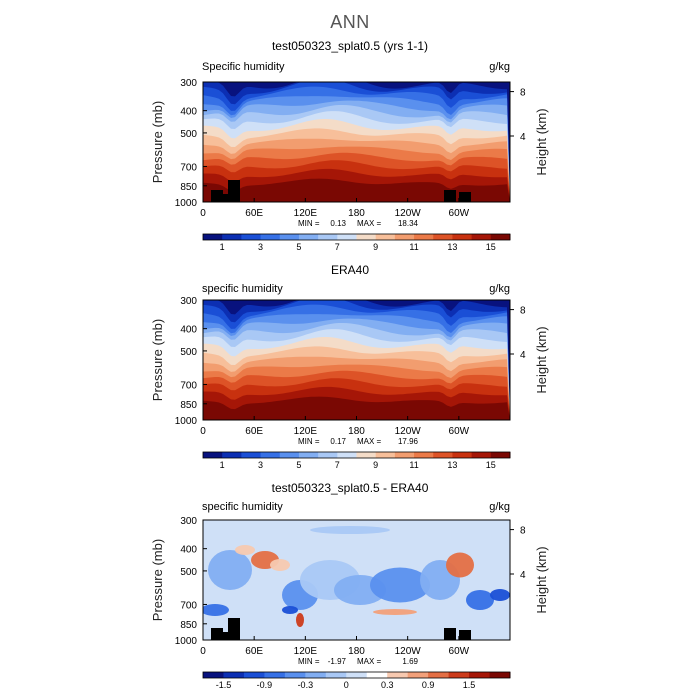  What do you see at coordinates (375, 247) in the screenshot?
I see `colorbar-label: 9` at bounding box center [375, 247].